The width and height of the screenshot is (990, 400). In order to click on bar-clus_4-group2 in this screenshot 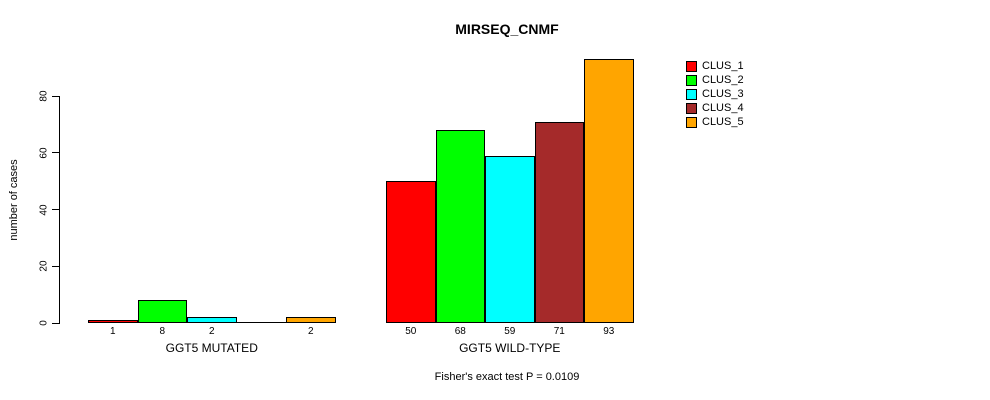, I will do `click(559, 222)`.